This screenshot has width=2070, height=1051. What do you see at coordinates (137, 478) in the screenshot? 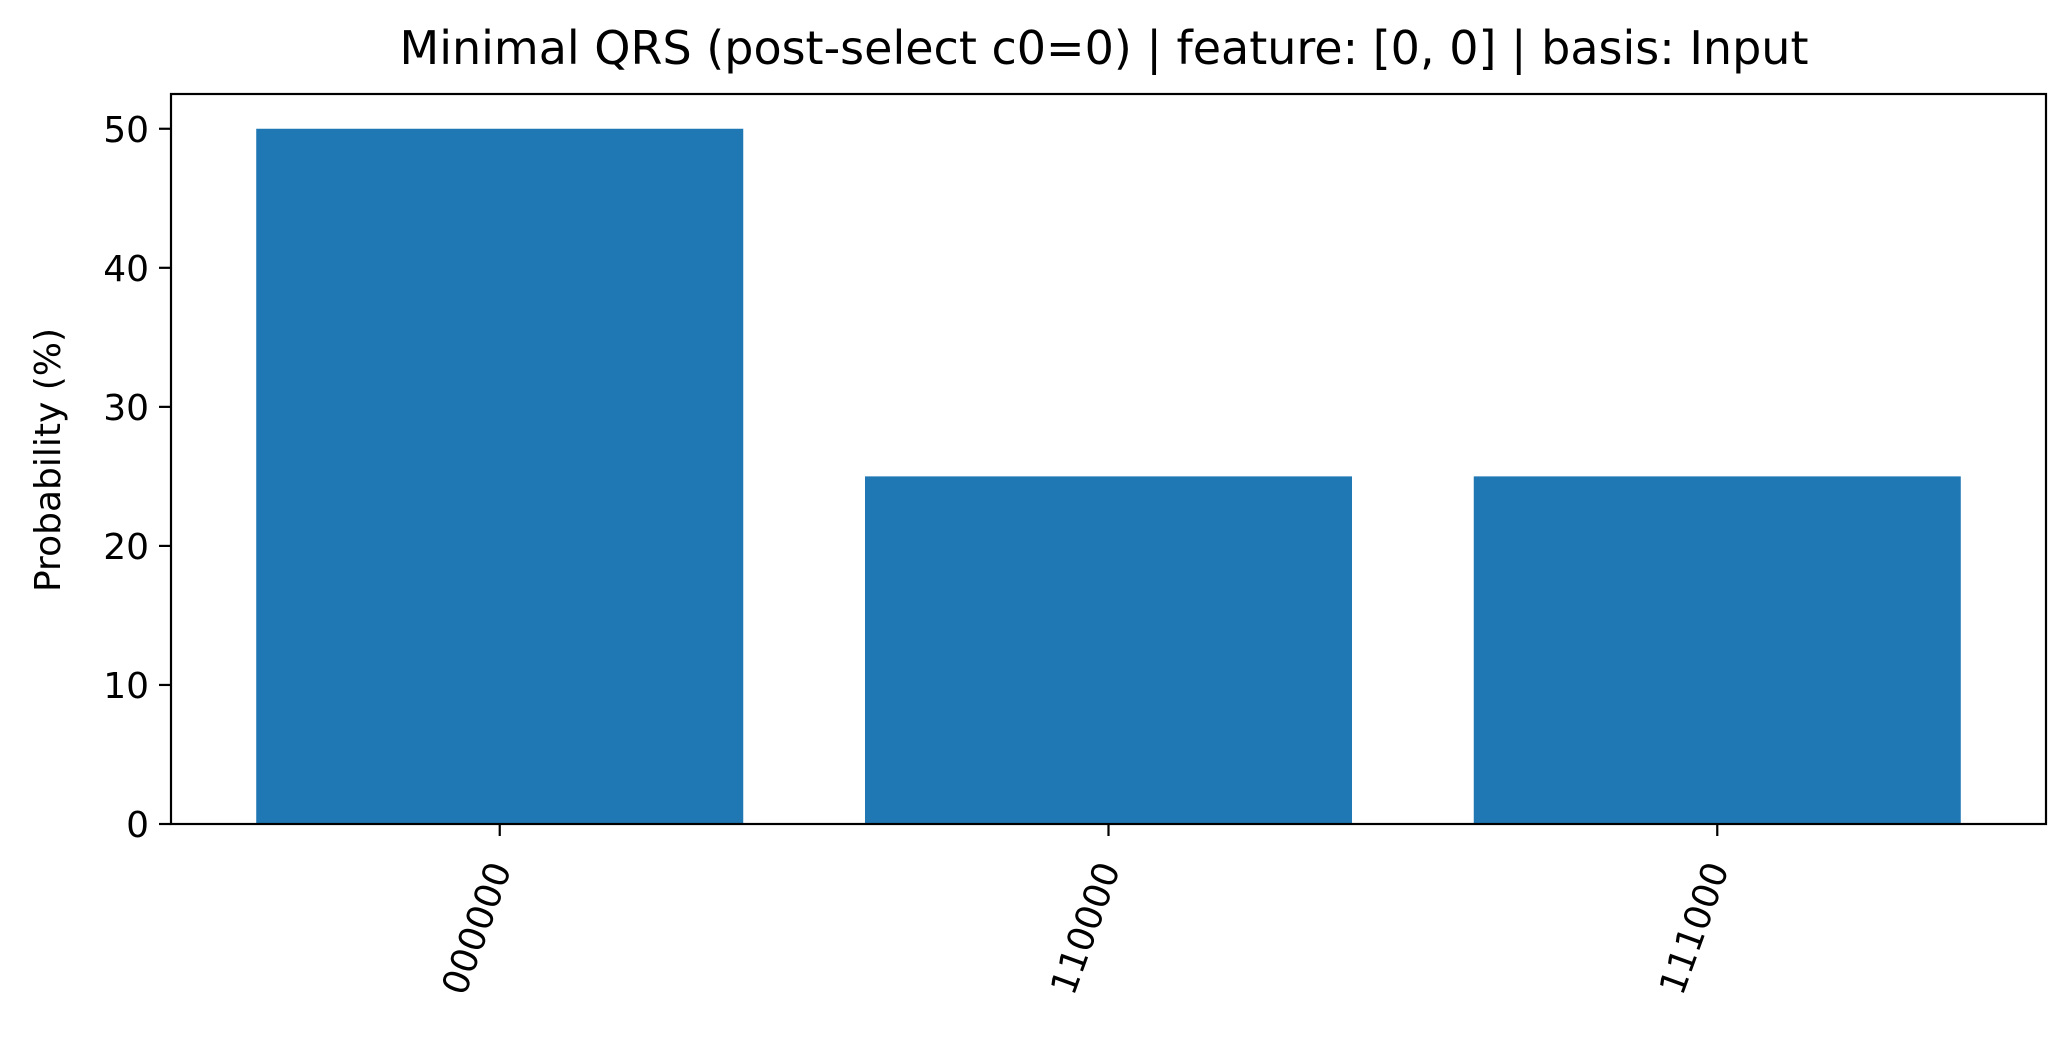
I see `y-axis-ticks: 0 10 20 30 40 50` at bounding box center [137, 478].